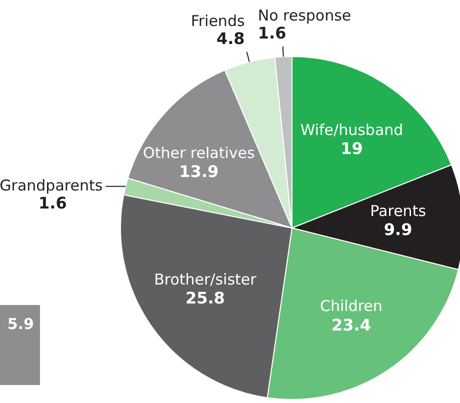 The image size is (460, 403). What do you see at coordinates (51, 185) in the screenshot?
I see `slice-label: Grandparents` at bounding box center [51, 185].